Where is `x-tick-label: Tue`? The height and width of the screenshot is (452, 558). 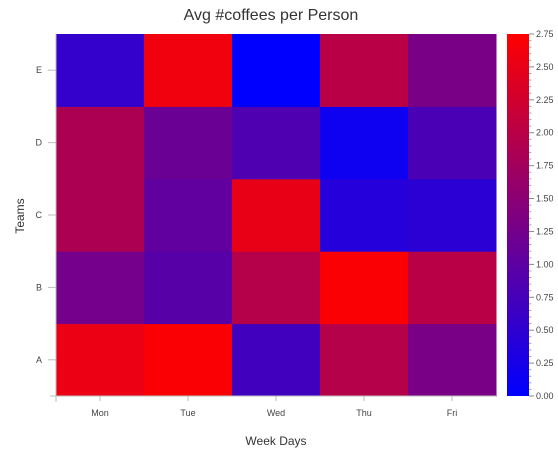 x-tick-label: Tue is located at coordinates (187, 413).